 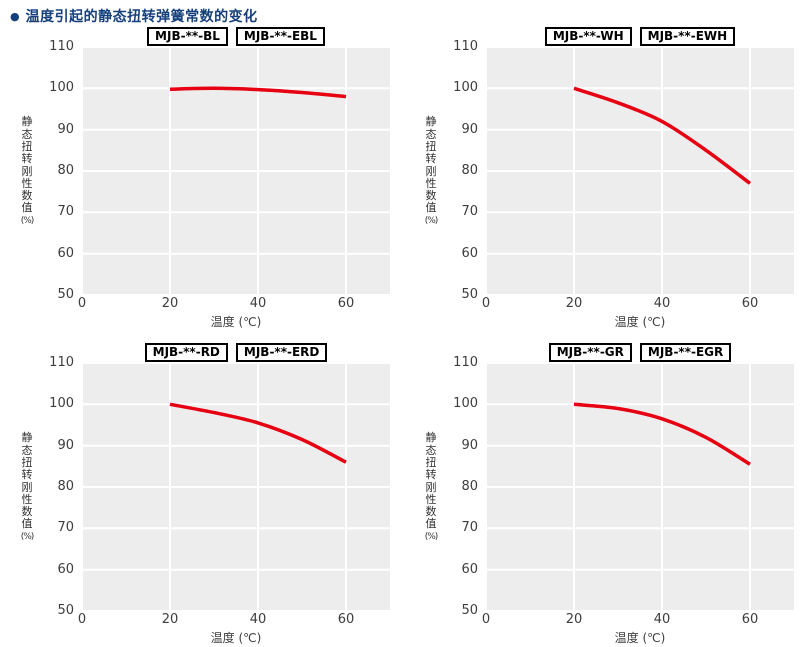 What do you see at coordinates (685, 353) in the screenshot?
I see `model-label-box: MJB-**-EGR` at bounding box center [685, 353].